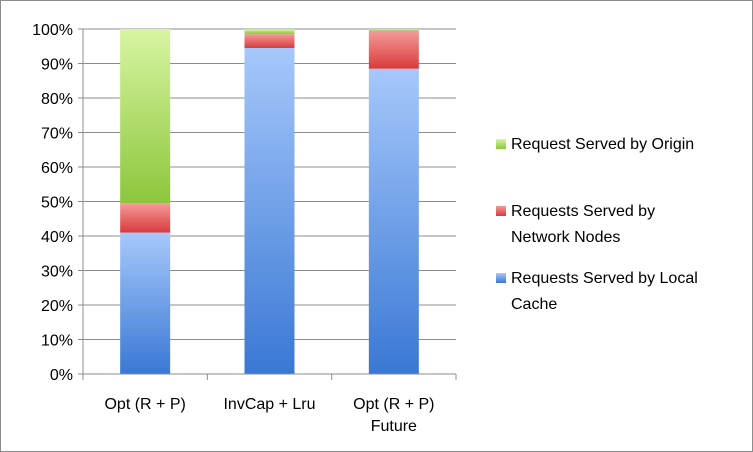 Image resolution: width=753 pixels, height=452 pixels. What do you see at coordinates (57, 341) in the screenshot?
I see `y-tick-label: 10%` at bounding box center [57, 341].